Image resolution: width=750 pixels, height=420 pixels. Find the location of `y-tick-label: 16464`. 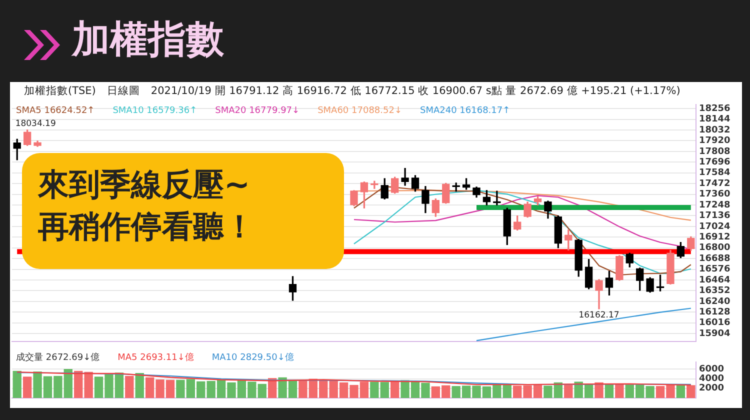

y-tick-label: 16464 is located at coordinates (714, 280).